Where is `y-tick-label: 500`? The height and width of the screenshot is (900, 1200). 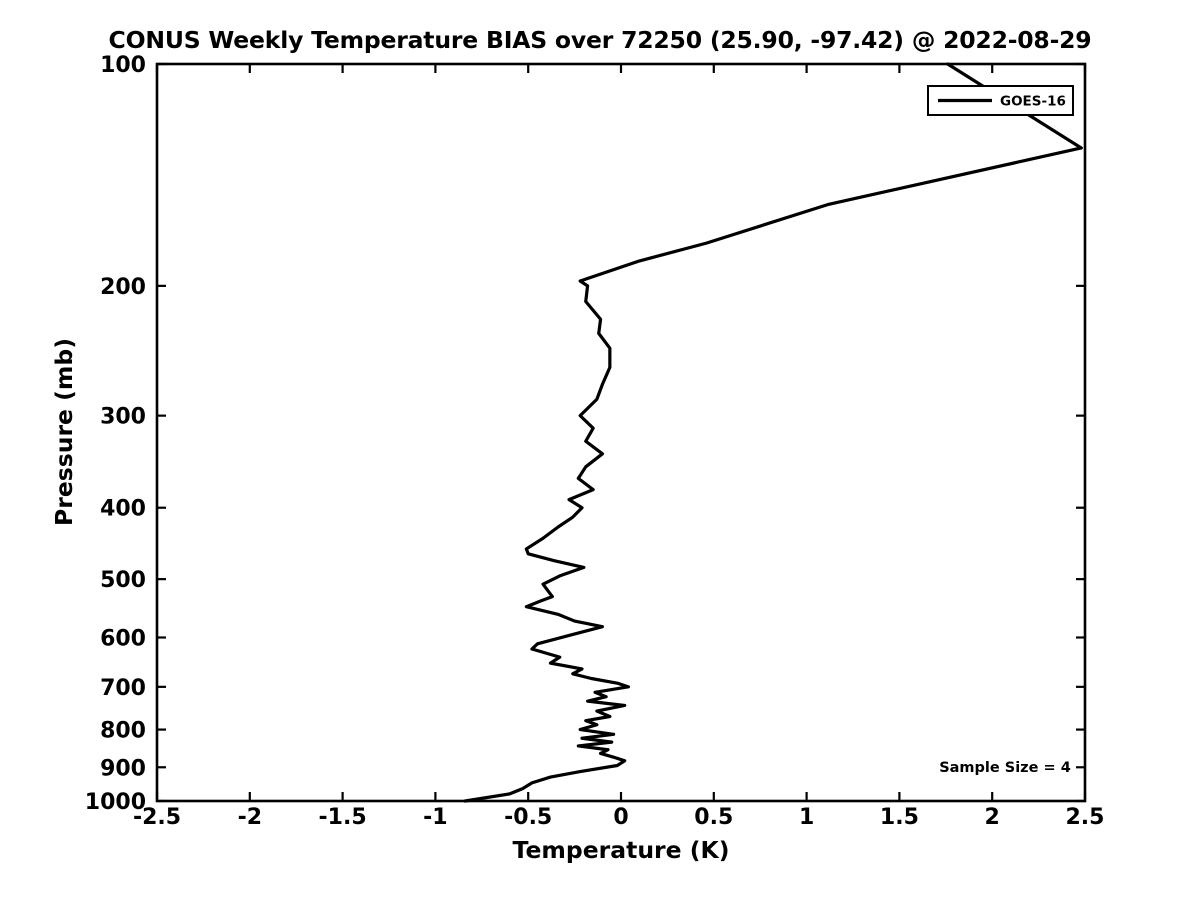
y-tick-label: 500 is located at coordinates (123, 580).